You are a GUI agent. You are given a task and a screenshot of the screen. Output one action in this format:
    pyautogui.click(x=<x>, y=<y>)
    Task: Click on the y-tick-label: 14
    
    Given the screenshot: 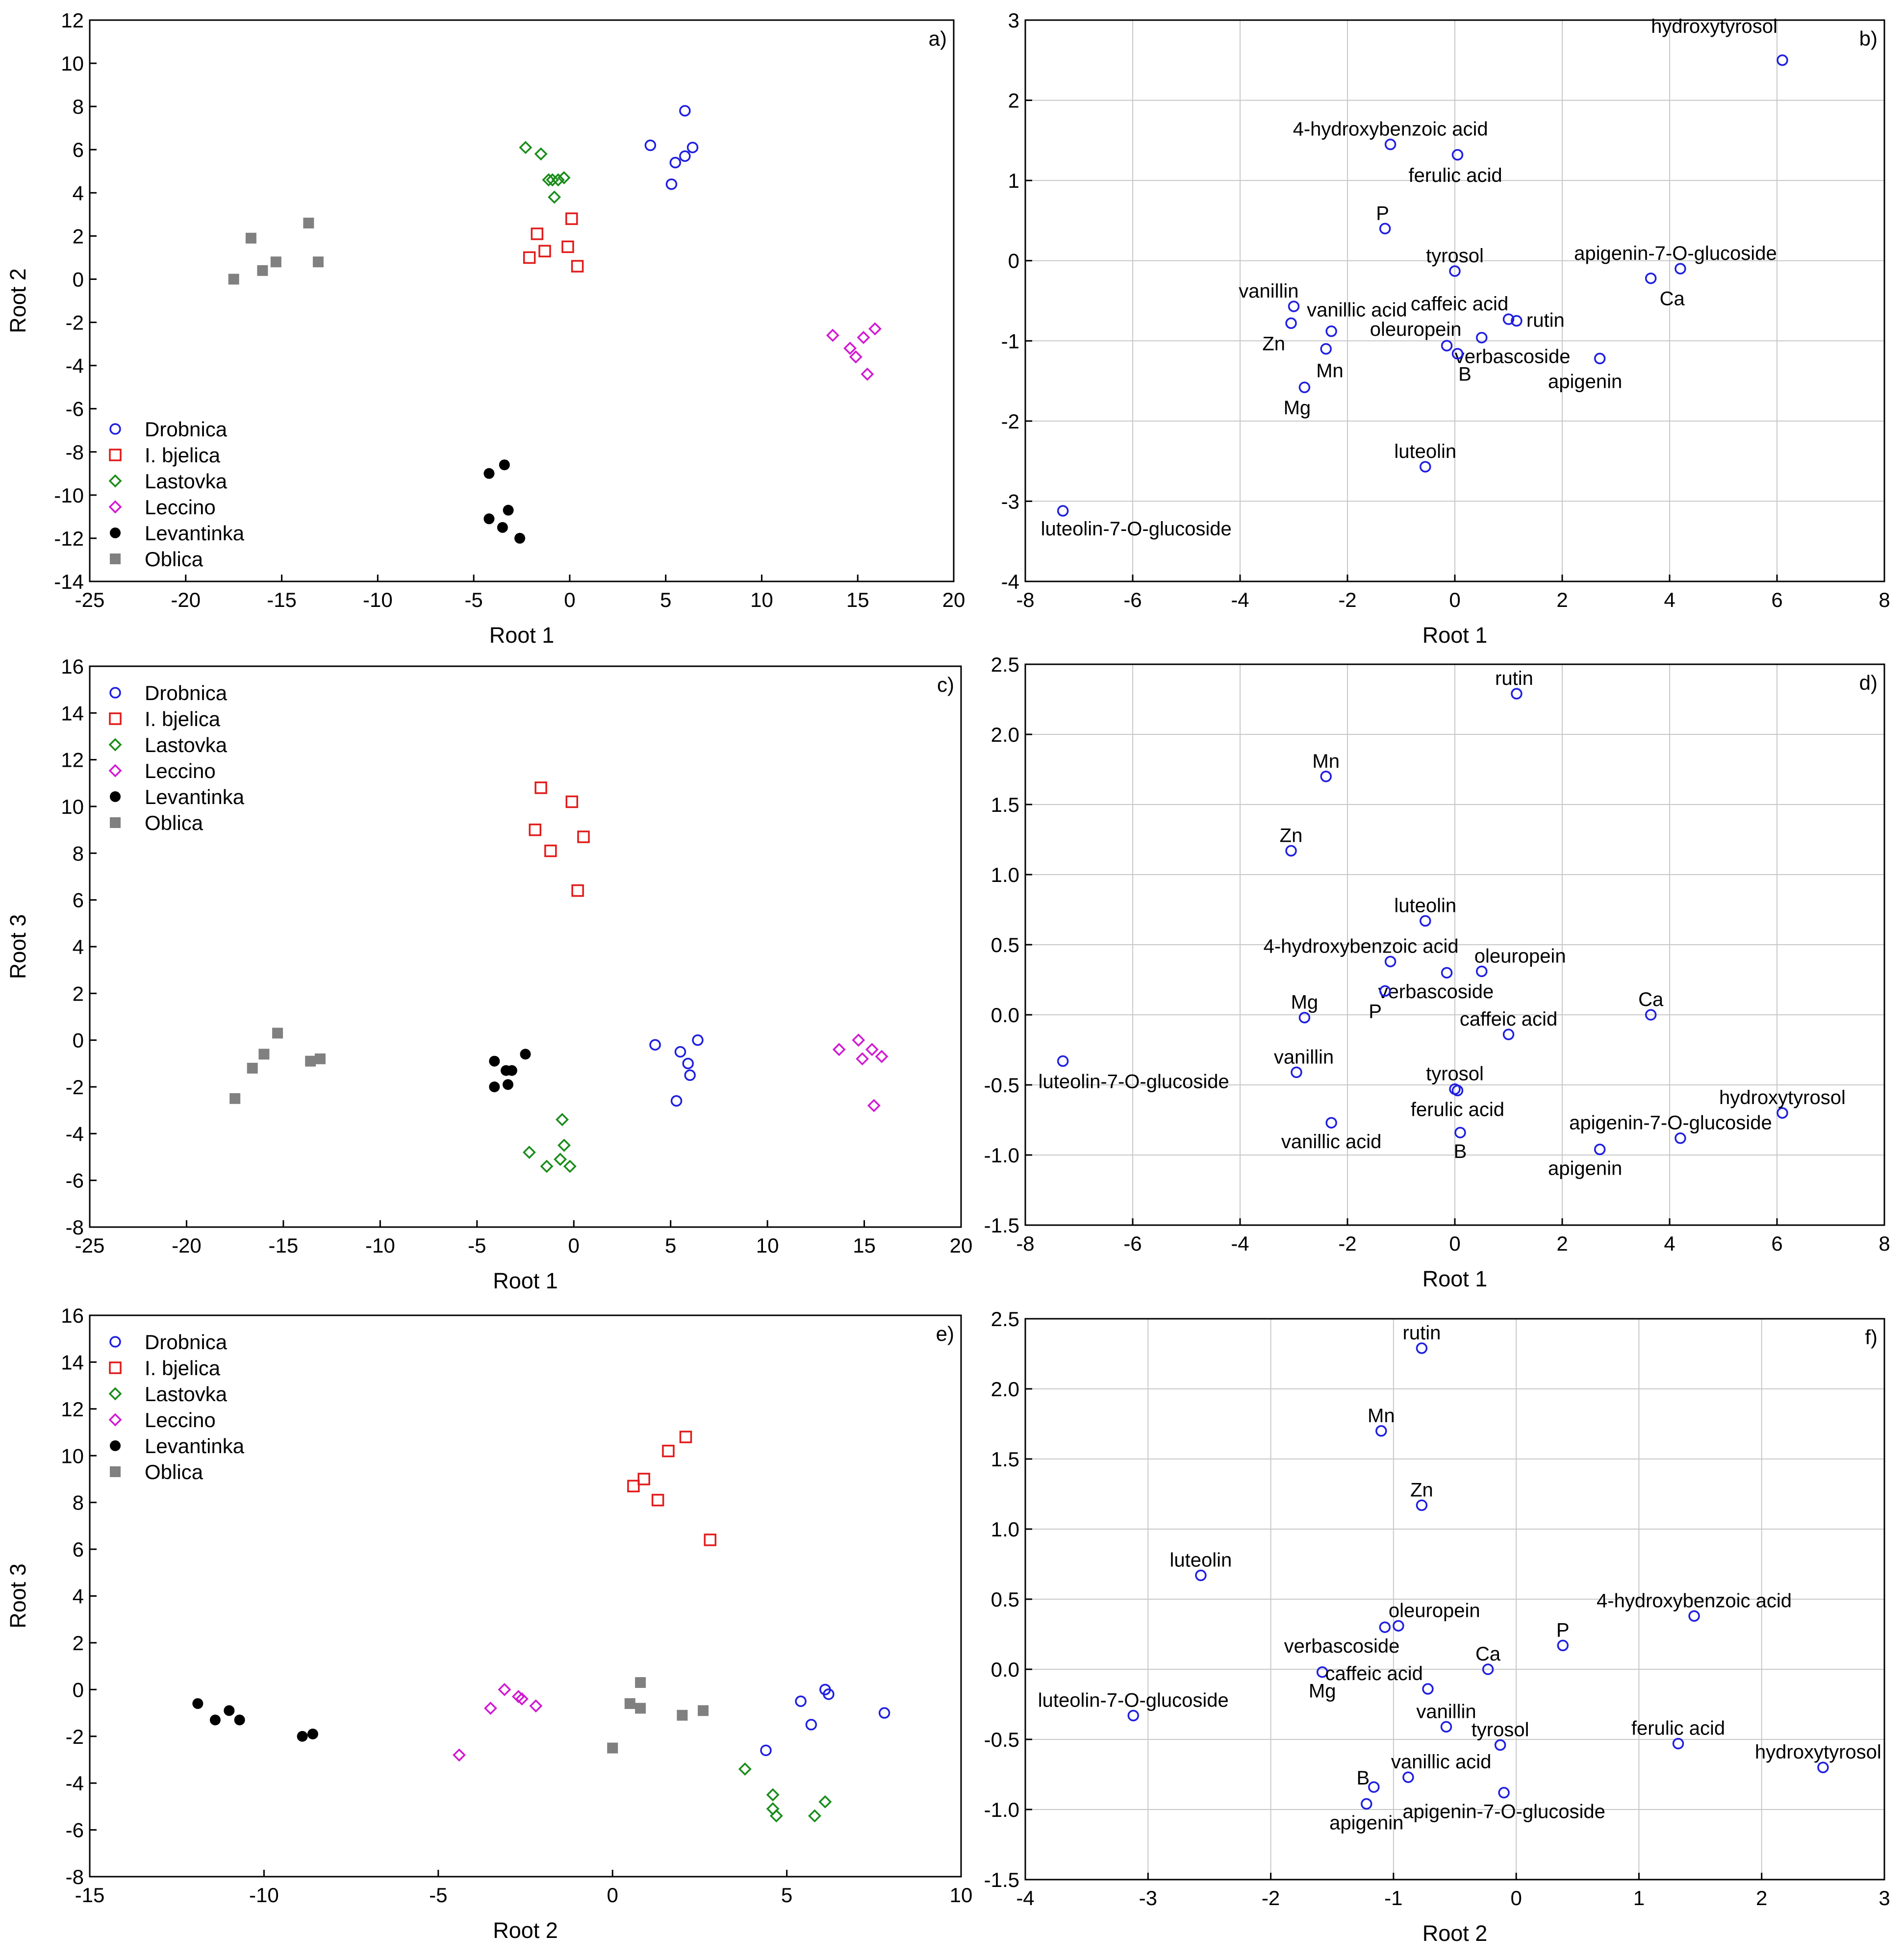 What is the action you would take?
    pyautogui.click(x=72, y=1362)
    